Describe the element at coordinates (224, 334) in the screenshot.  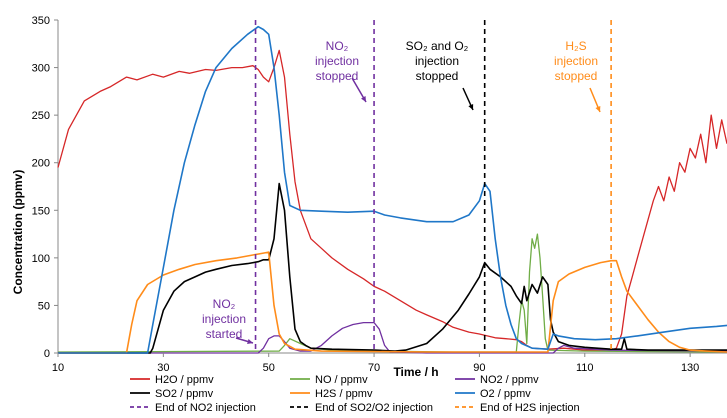
I see `annotation-text: started` at that location.